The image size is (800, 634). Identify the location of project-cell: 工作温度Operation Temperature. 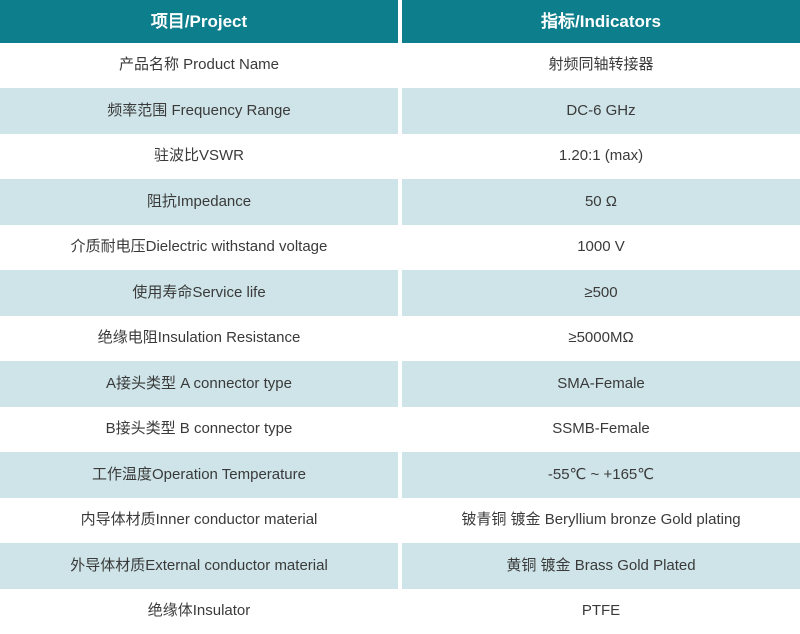
(199, 475).